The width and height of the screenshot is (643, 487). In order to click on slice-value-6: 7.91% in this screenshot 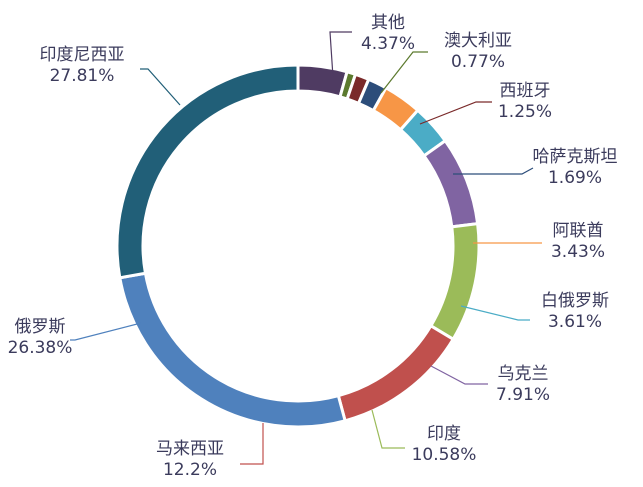, I will do `click(523, 395)`.